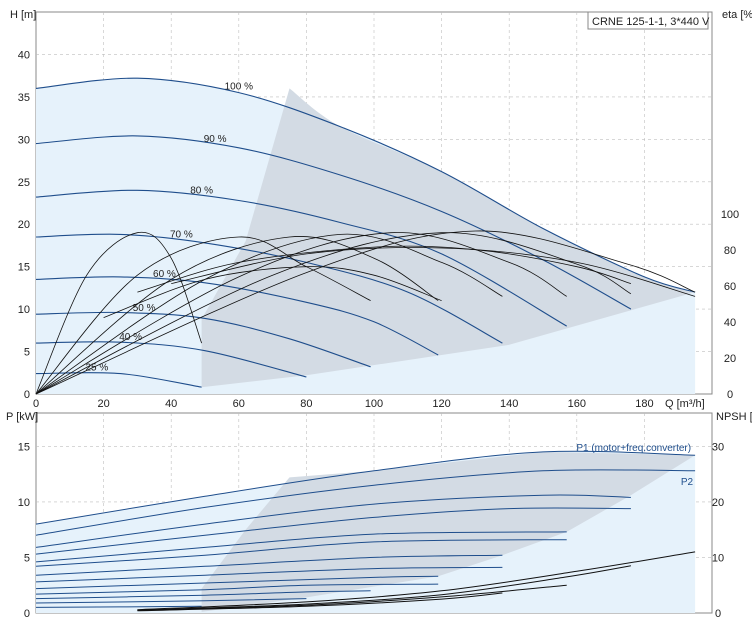 This screenshot has height=628, width=752. I want to click on head-y-tick-label: 15, so click(24, 268).